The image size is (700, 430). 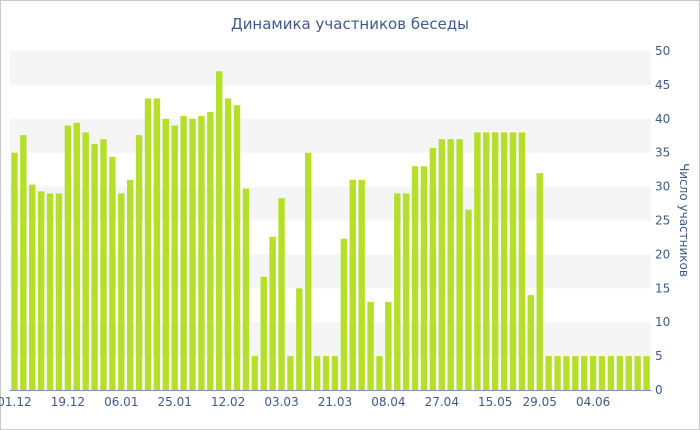 What do you see at coordinates (662, 51) in the screenshot?
I see `y-tick-label: 50` at bounding box center [662, 51].